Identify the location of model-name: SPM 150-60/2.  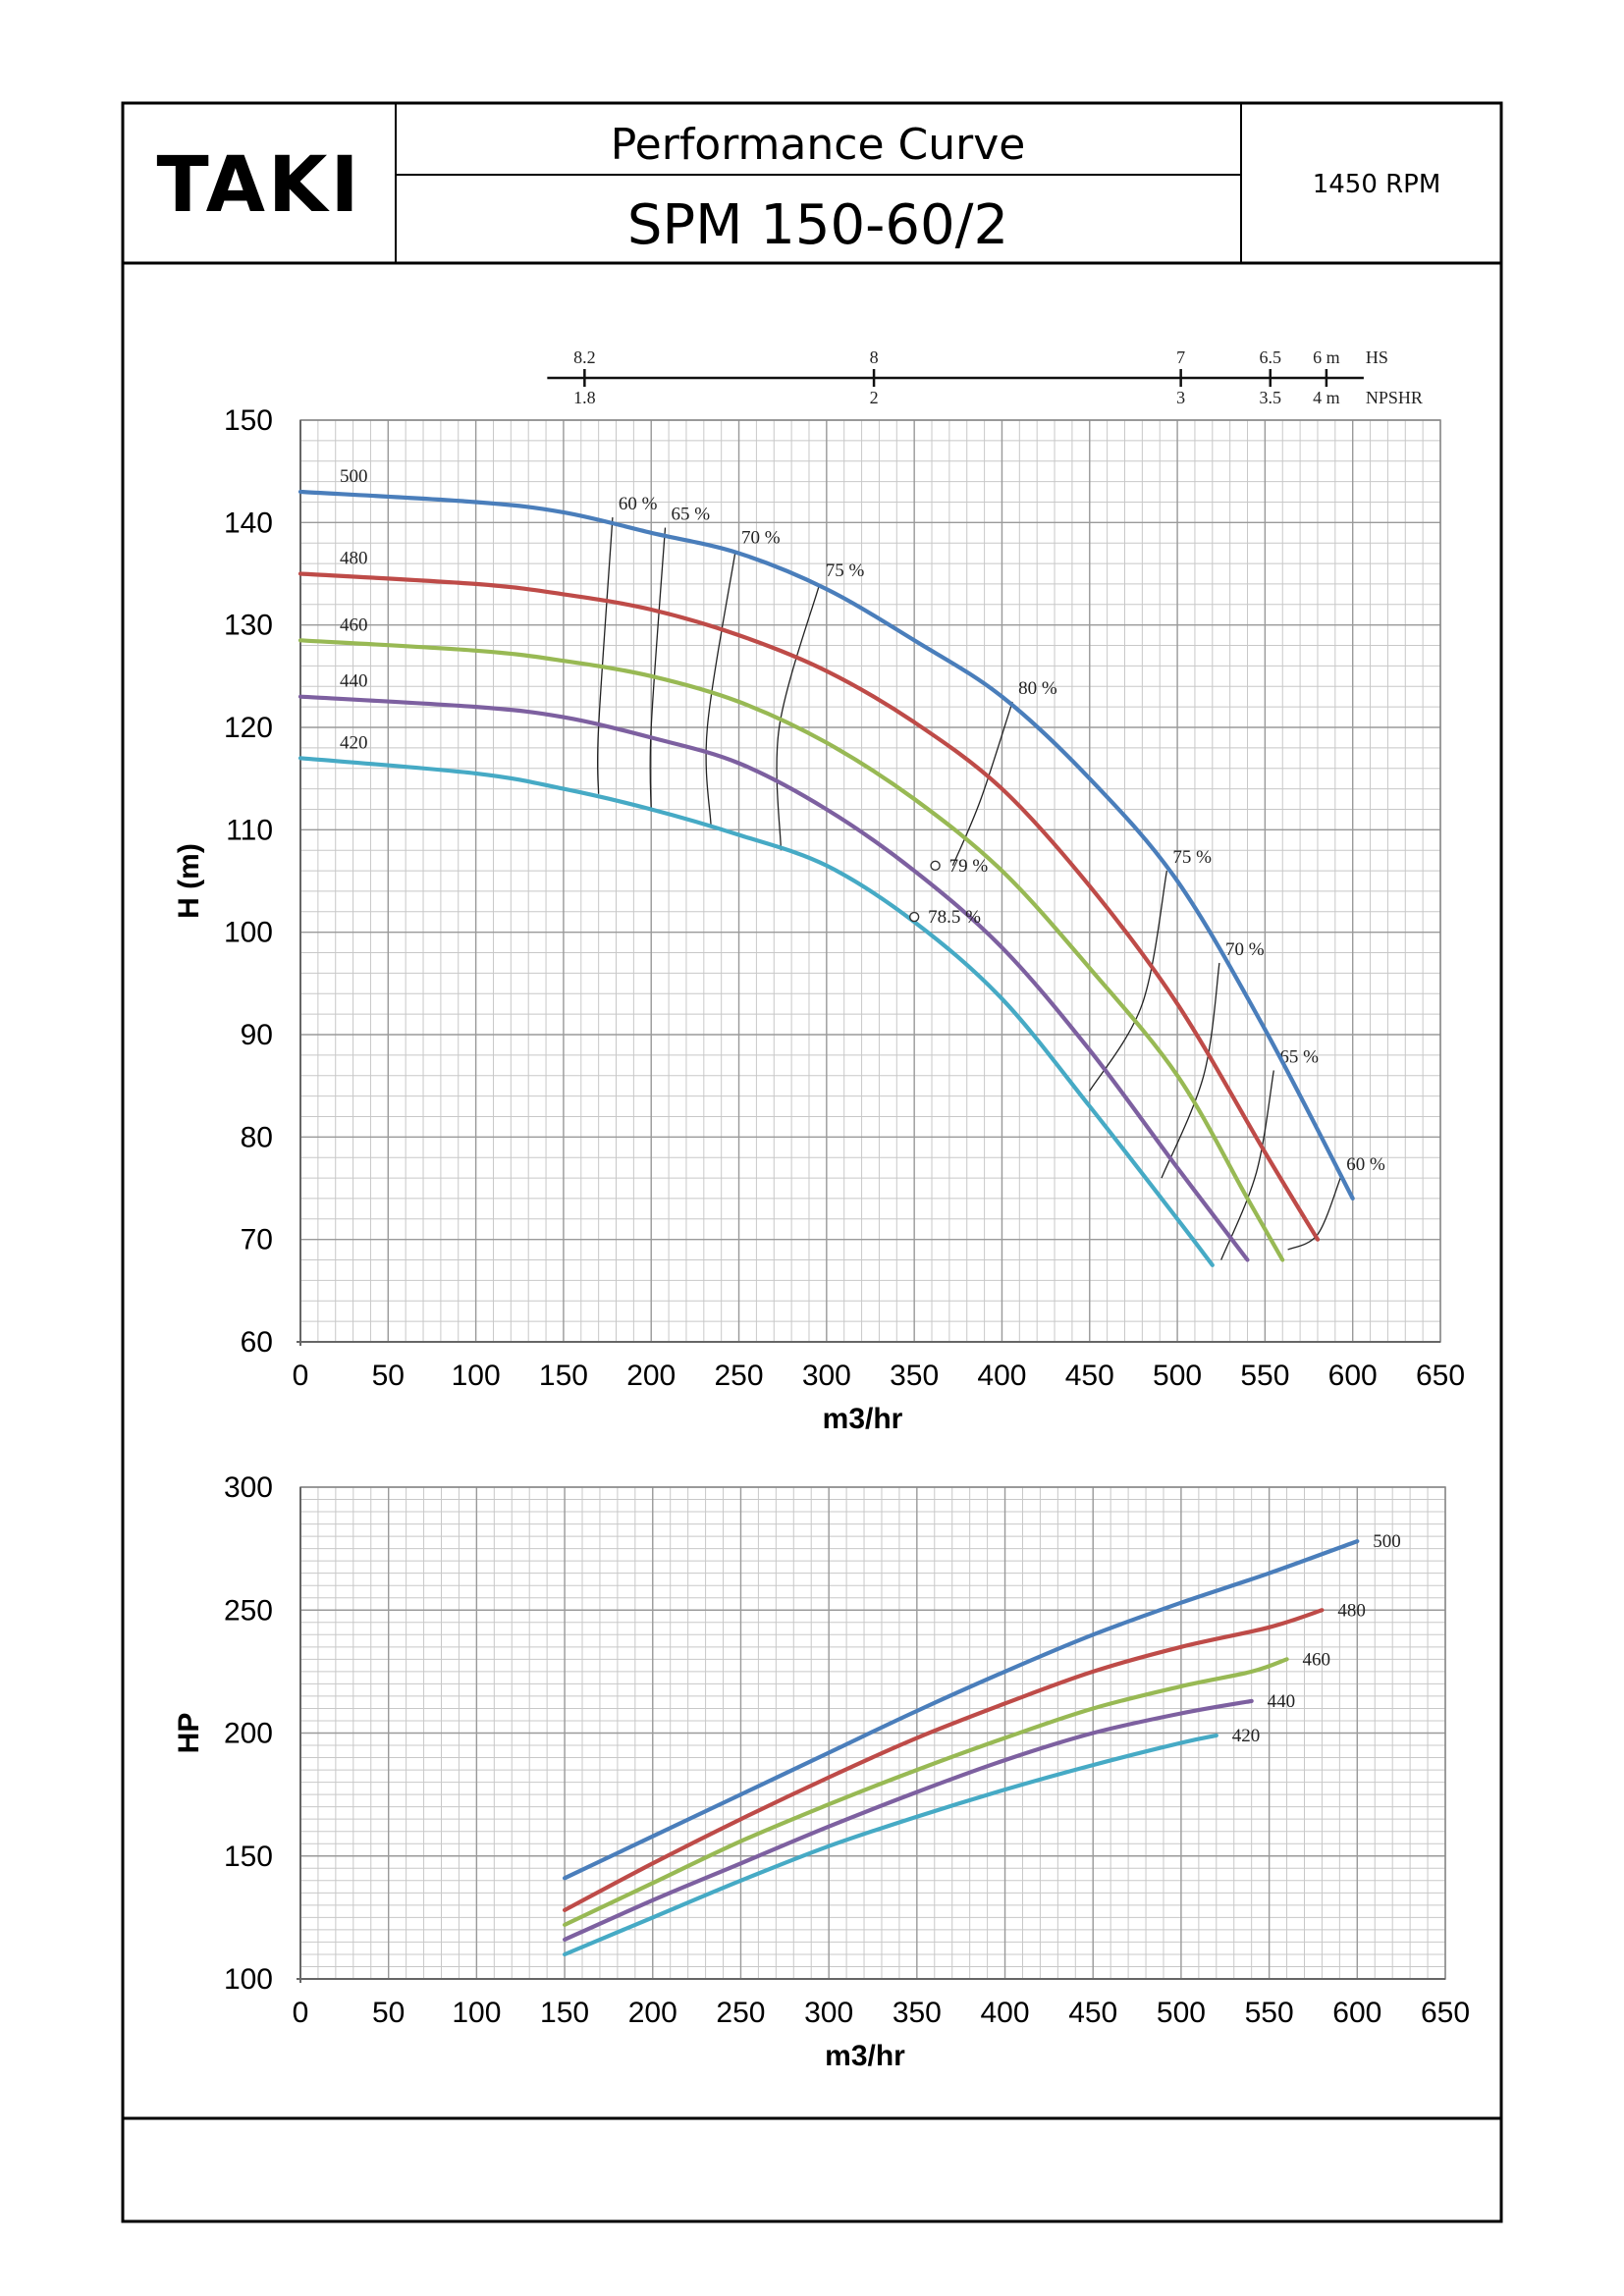
(817, 225).